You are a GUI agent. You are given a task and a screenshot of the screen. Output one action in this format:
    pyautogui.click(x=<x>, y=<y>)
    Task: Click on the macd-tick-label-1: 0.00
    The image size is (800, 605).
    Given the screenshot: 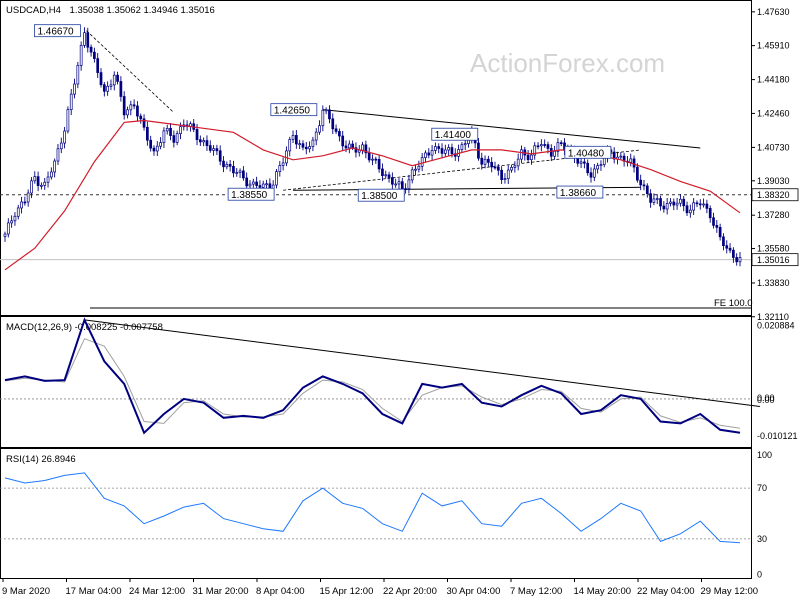 What is the action you would take?
    pyautogui.click(x=766, y=398)
    